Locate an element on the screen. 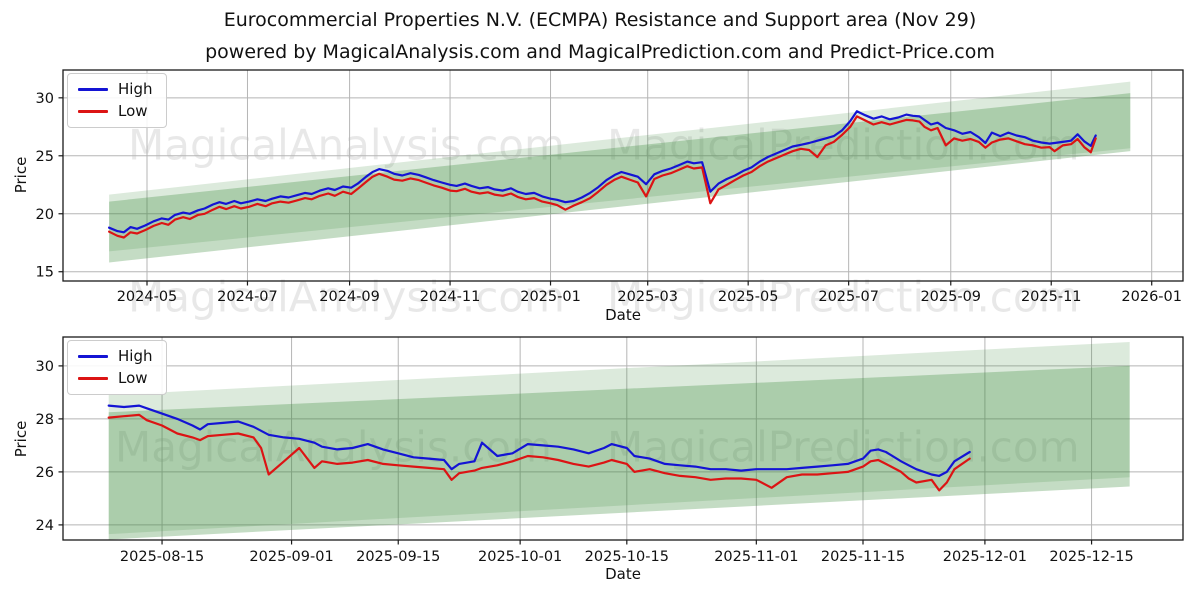 The height and width of the screenshot is (600, 1200). x-axis-label-bottom: Date is located at coordinates (623, 574).